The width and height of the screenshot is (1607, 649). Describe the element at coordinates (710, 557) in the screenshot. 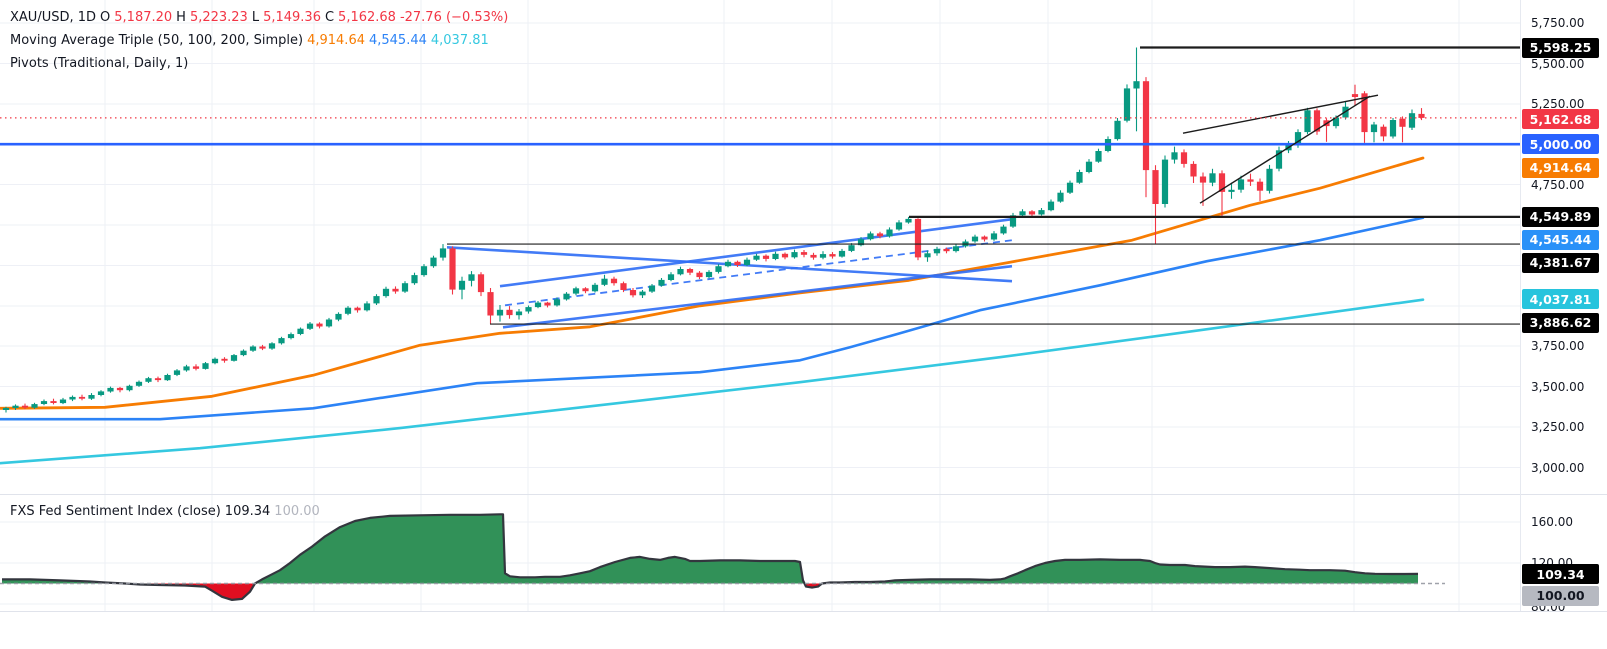

I see `sentiment-line` at that location.